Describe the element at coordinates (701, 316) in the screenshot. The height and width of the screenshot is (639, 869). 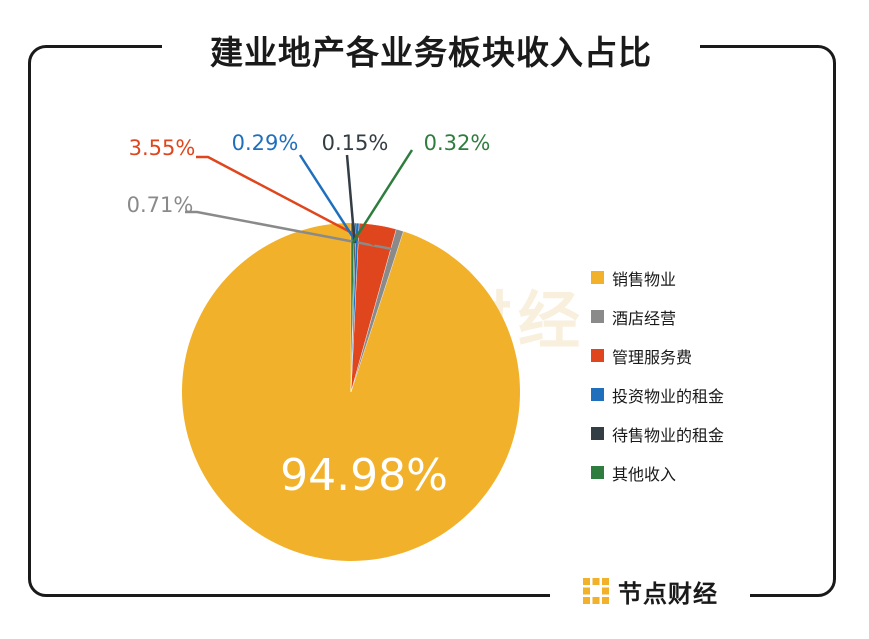
I see `legend-item: 酒店经营` at that location.